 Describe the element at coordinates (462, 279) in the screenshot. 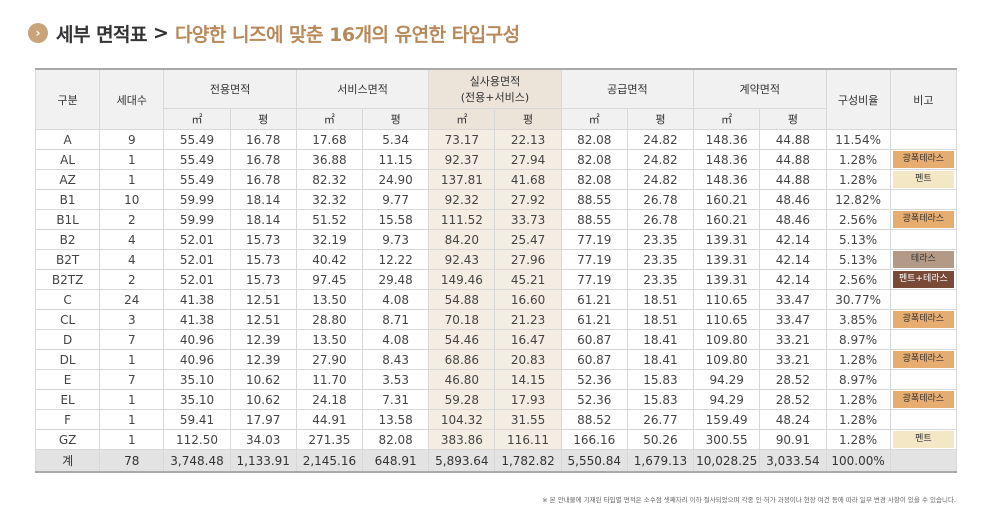

I see `cell-ac-m: 149.46` at that location.